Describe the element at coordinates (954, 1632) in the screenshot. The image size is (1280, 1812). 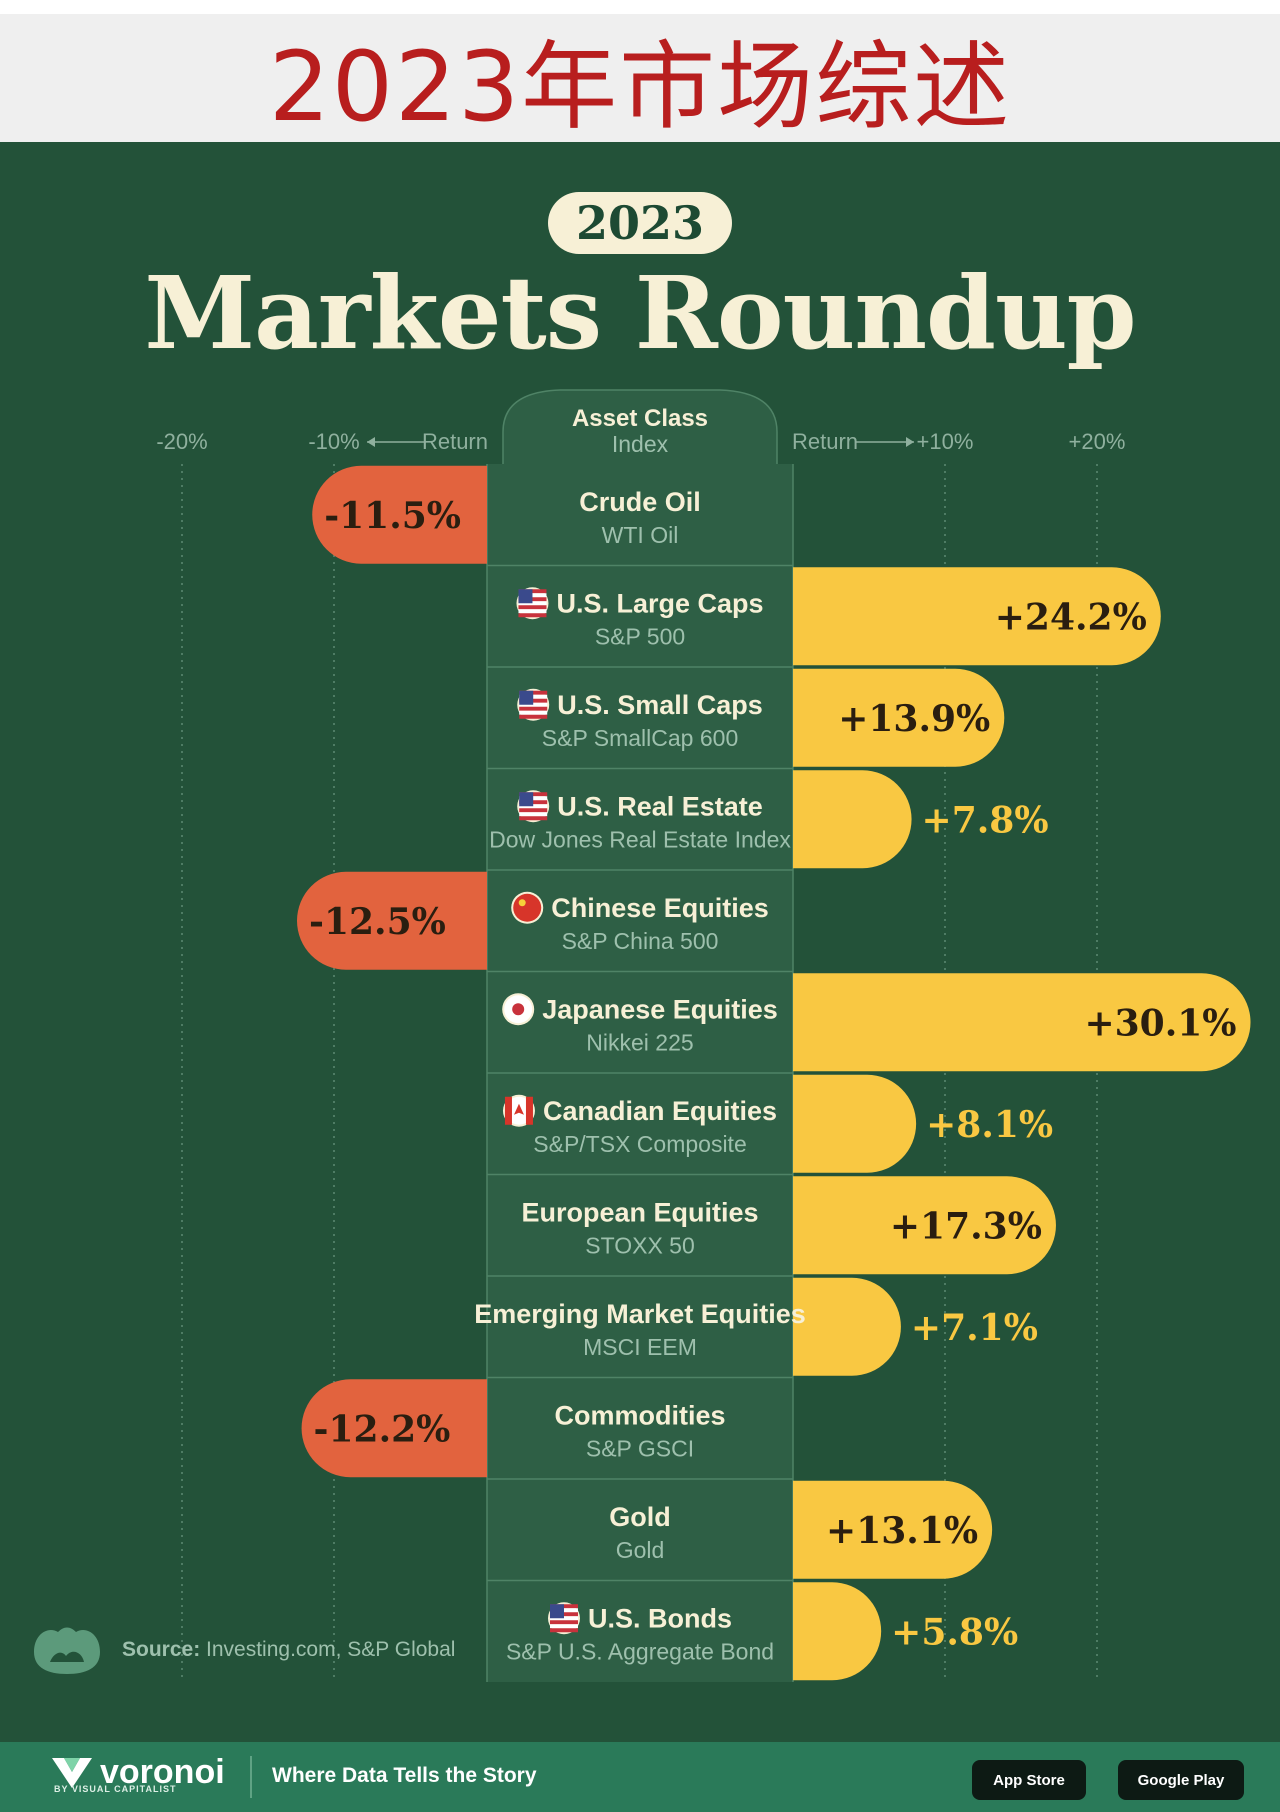
I see `value-label-12: +5.8%` at that location.